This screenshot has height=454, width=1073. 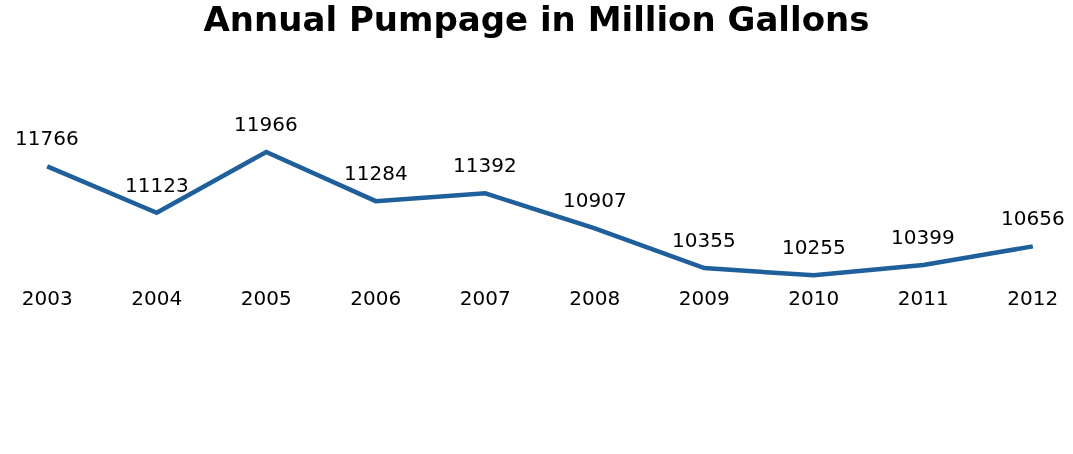 I want to click on data-label: 11123, so click(x=157, y=185).